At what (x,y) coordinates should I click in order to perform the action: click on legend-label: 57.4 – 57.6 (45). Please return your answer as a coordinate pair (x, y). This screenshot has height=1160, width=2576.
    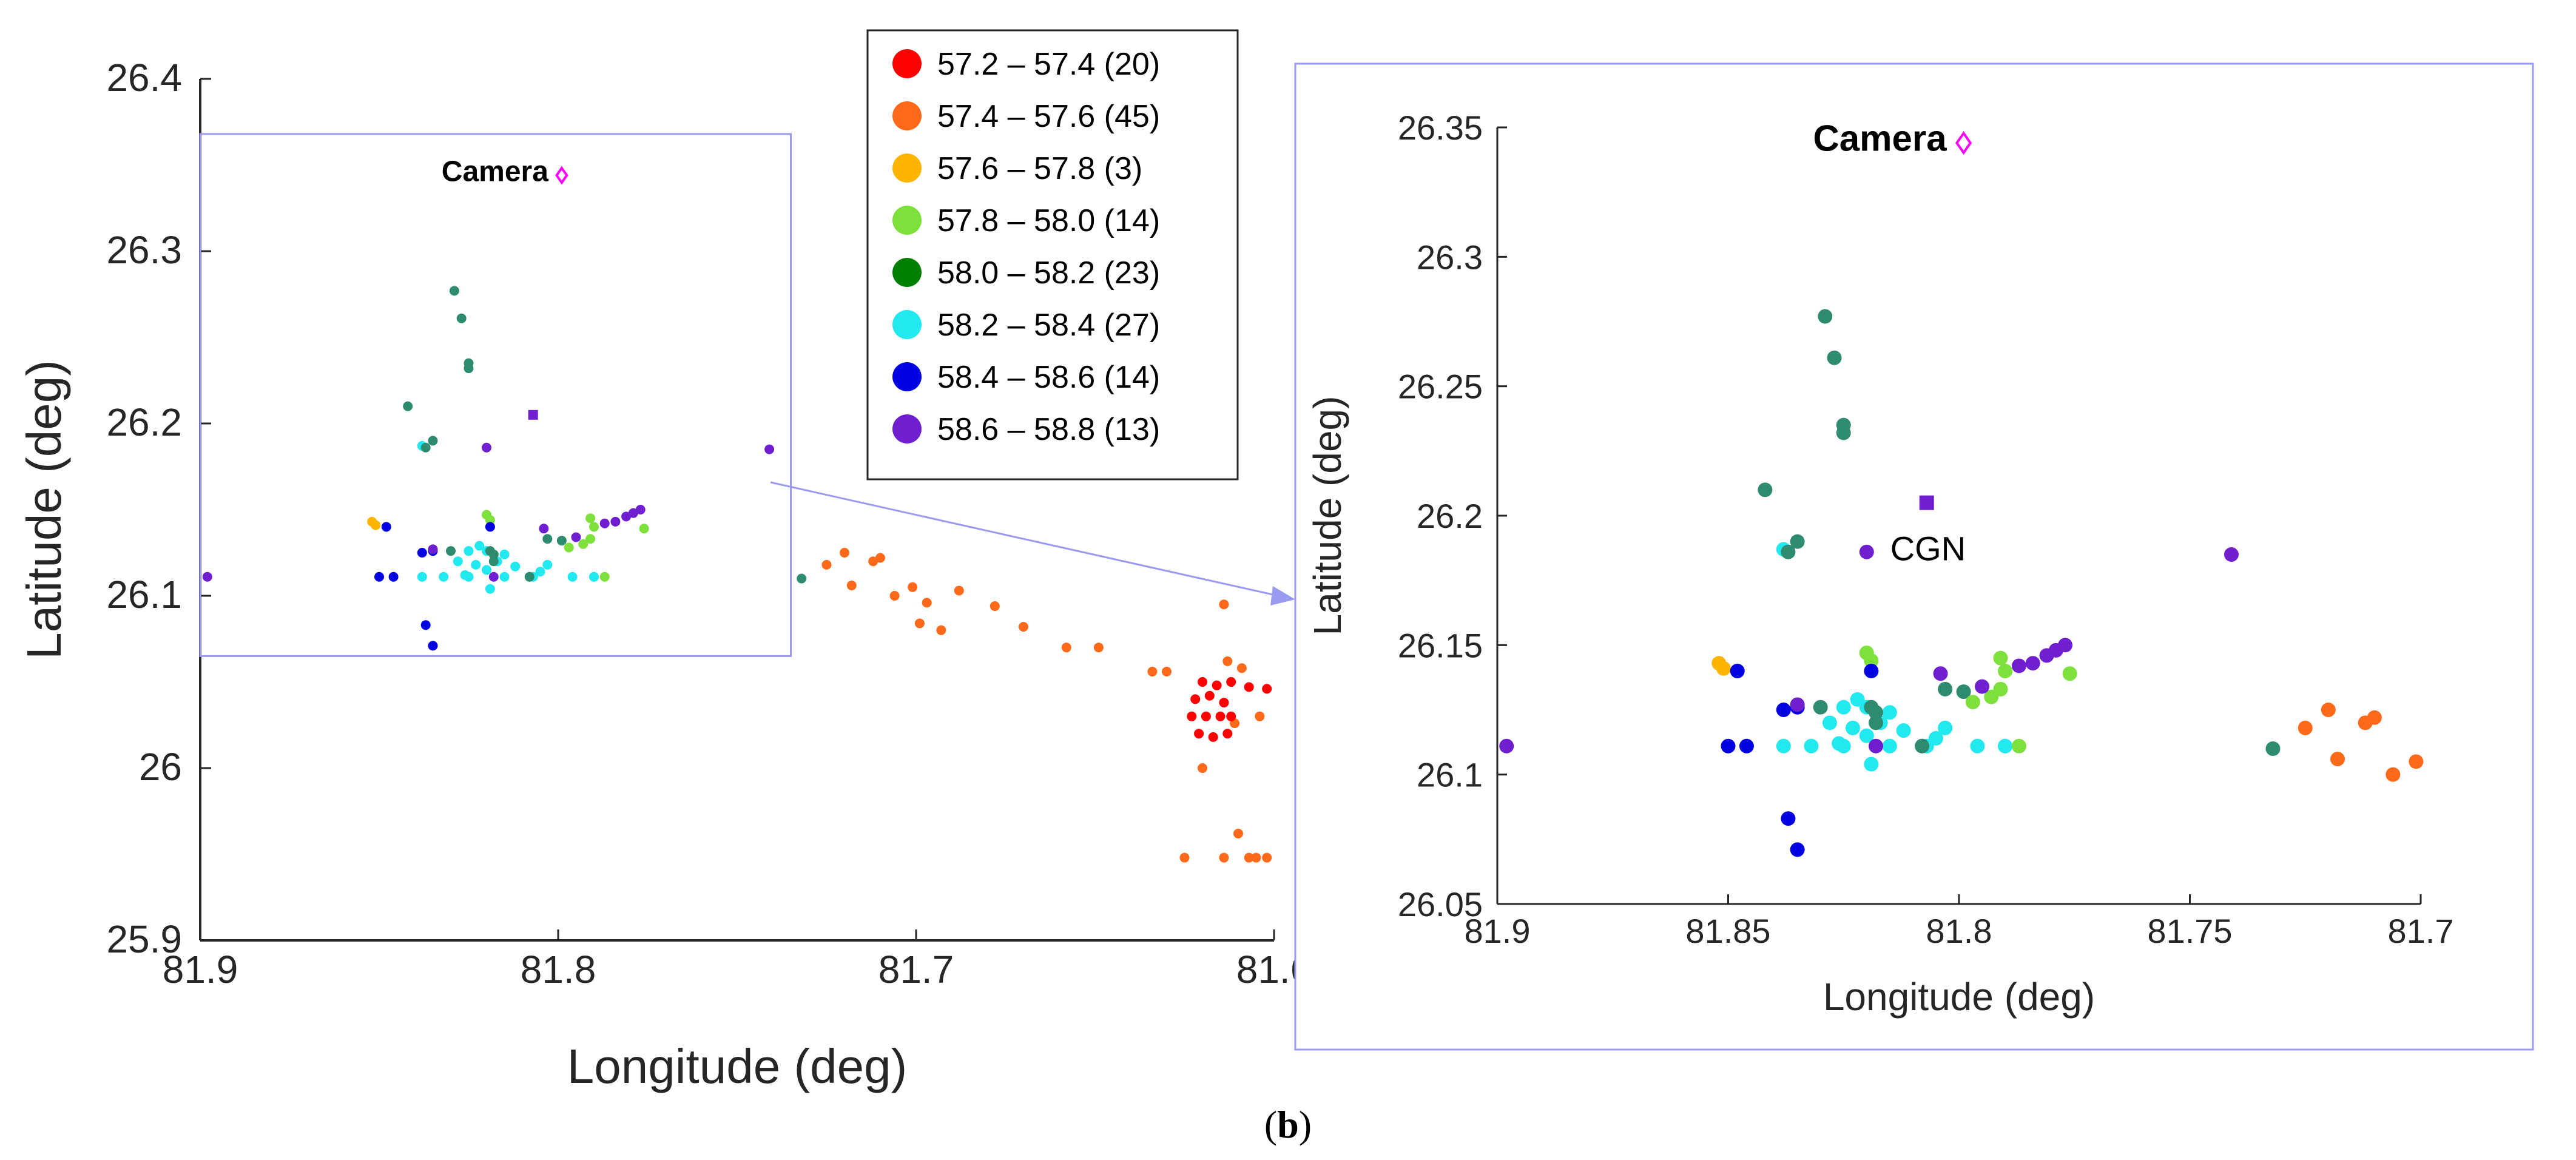
    Looking at the image, I should click on (1048, 116).